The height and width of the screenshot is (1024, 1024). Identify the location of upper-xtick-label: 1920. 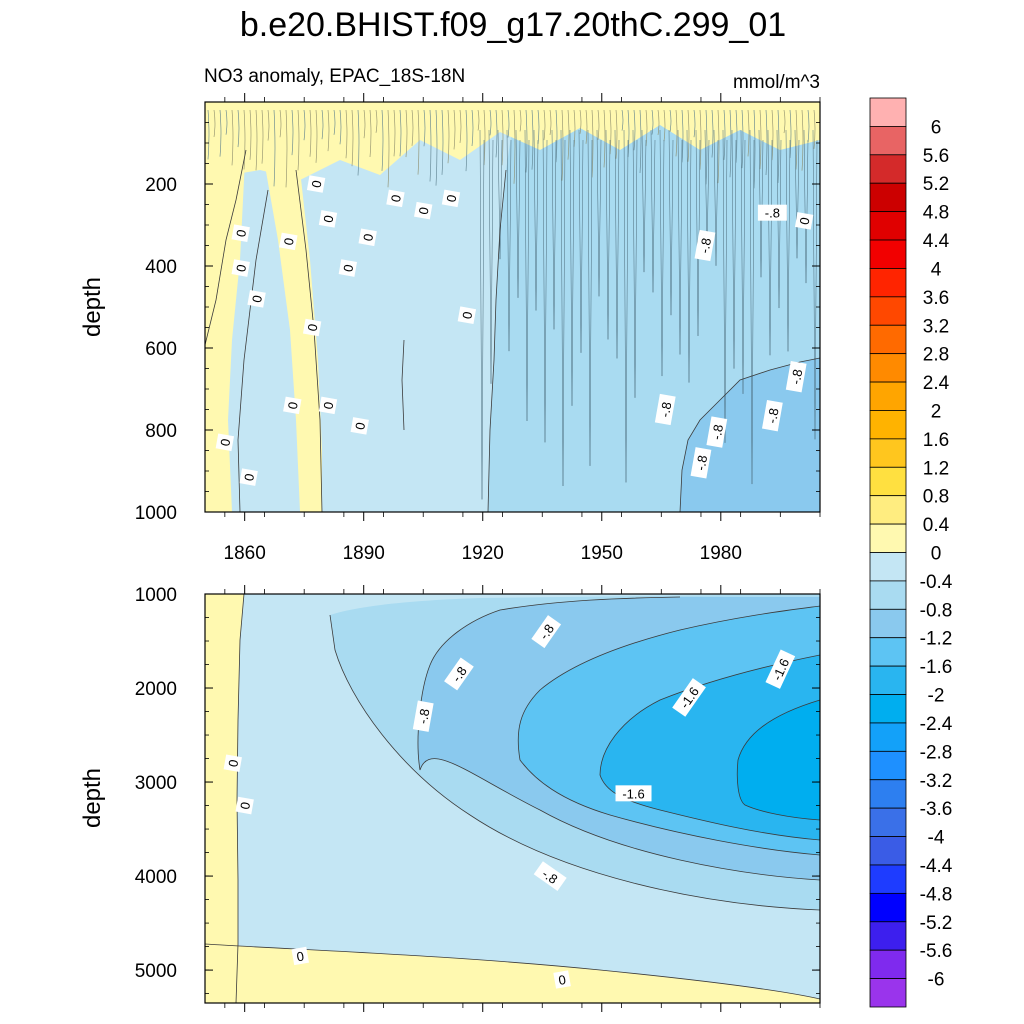
(483, 553).